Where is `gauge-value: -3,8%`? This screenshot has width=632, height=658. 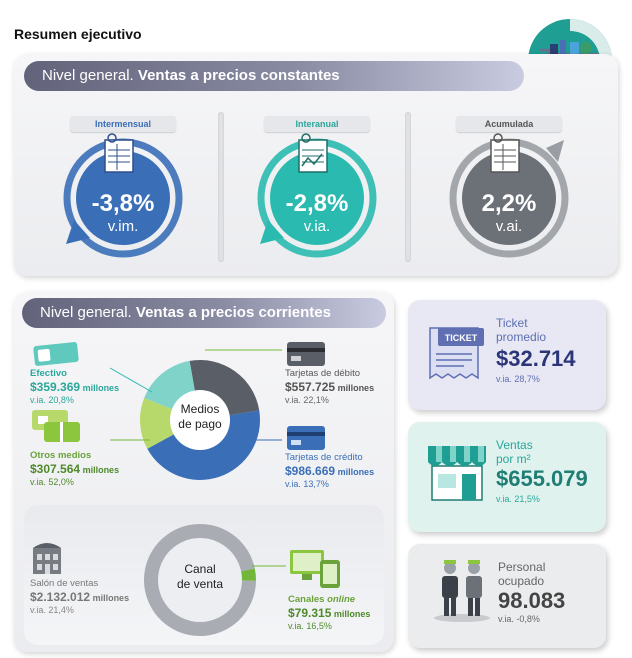
gauge-value: -3,8% is located at coordinates (123, 203).